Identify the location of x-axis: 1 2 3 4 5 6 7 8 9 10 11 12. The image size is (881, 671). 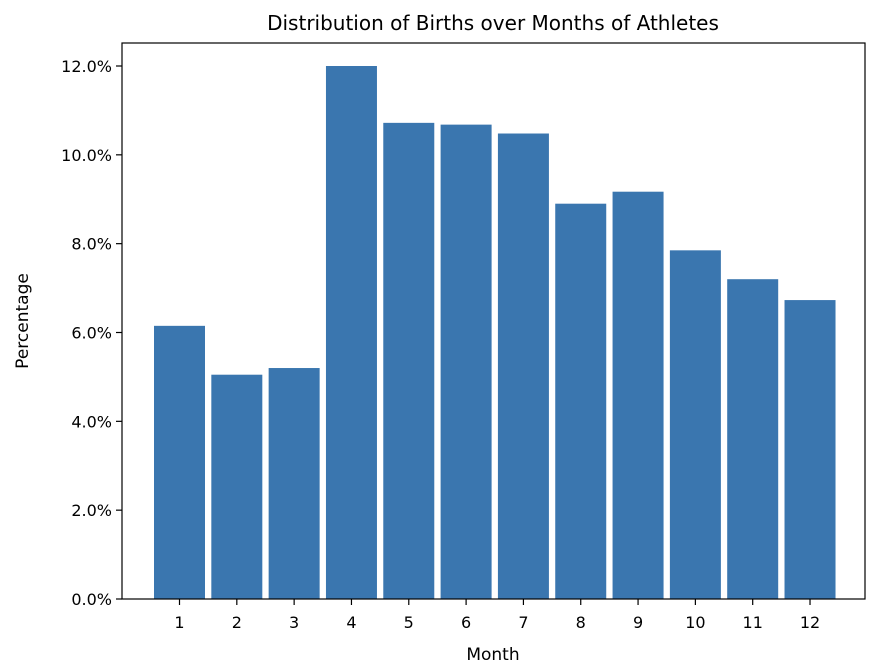
(497, 615).